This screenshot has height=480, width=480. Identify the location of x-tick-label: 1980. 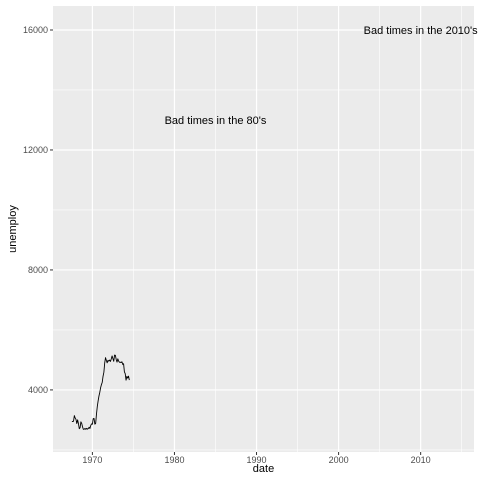
(174, 460).